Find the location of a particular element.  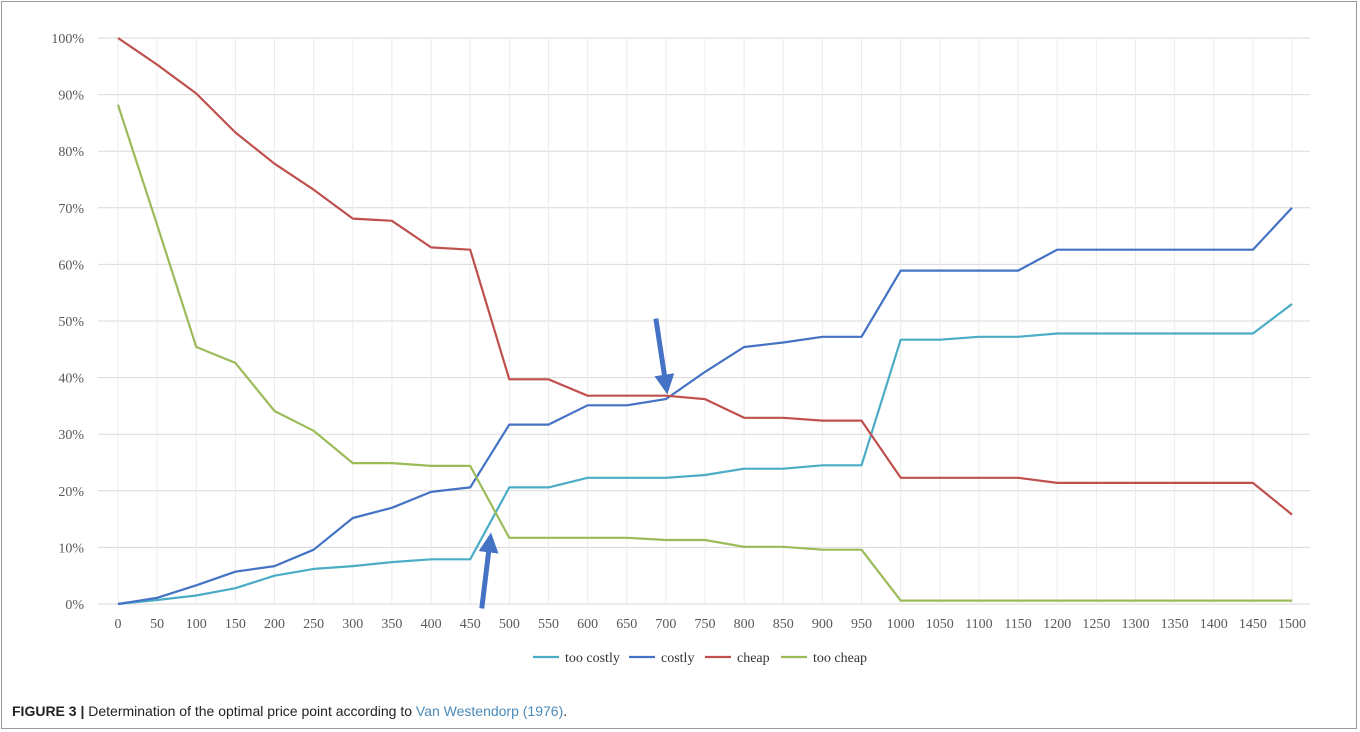

y-tick-label: 30% is located at coordinates (71, 435).